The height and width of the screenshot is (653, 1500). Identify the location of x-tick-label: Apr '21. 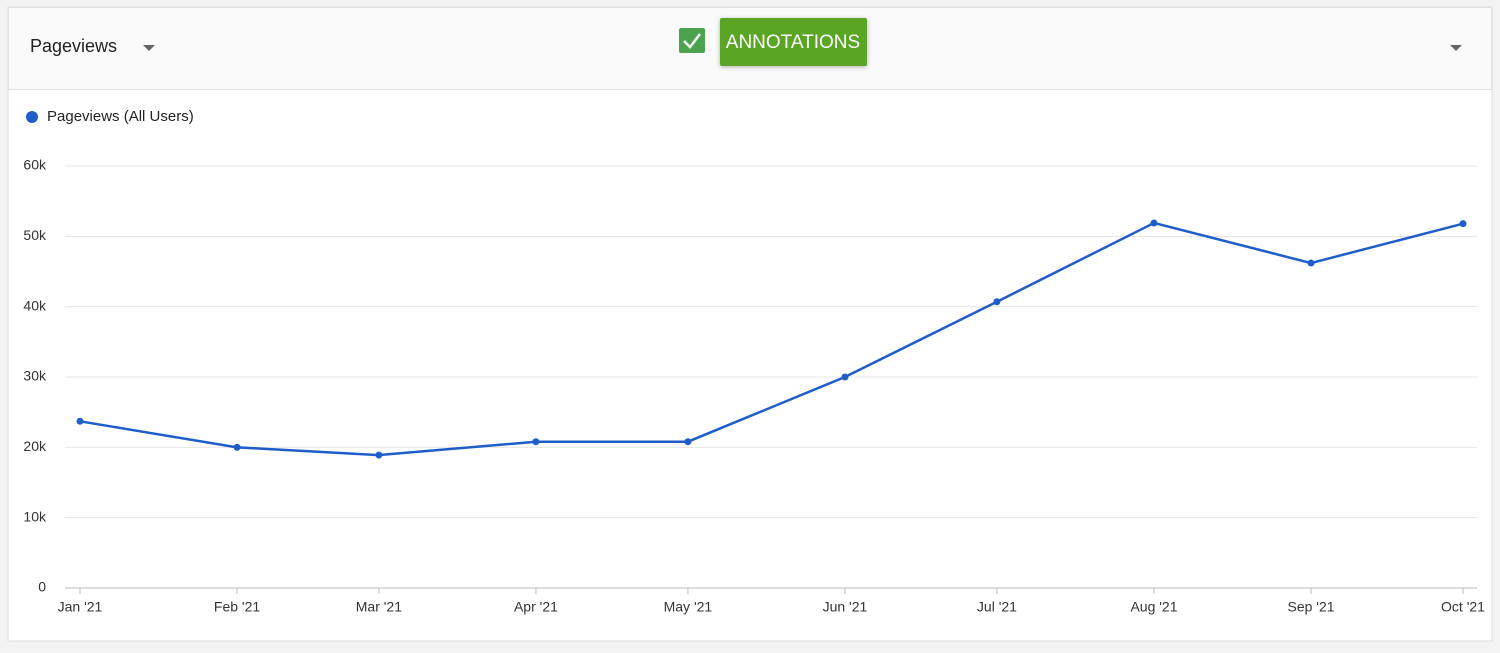
(536, 607).